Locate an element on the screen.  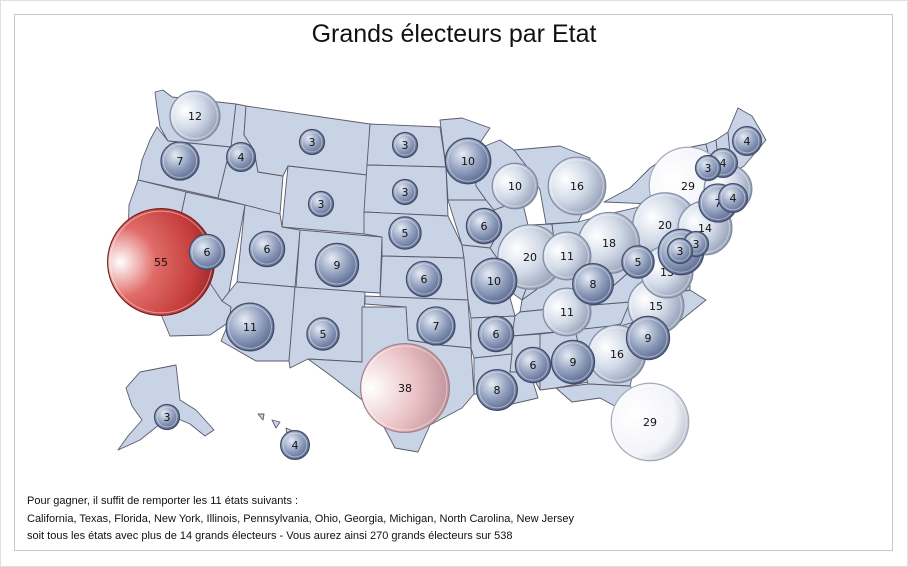
bubble-ut: 6 is located at coordinates (267, 249).